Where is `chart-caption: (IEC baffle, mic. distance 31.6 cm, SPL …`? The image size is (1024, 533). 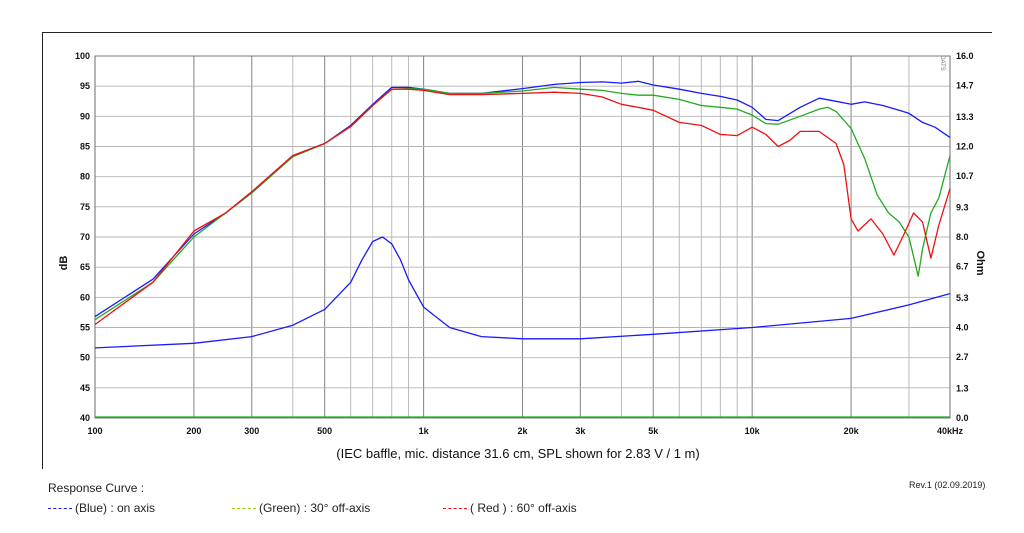
chart-caption: (IEC baffle, mic. distance 31.6 cm, SPL … is located at coordinates (517, 453).